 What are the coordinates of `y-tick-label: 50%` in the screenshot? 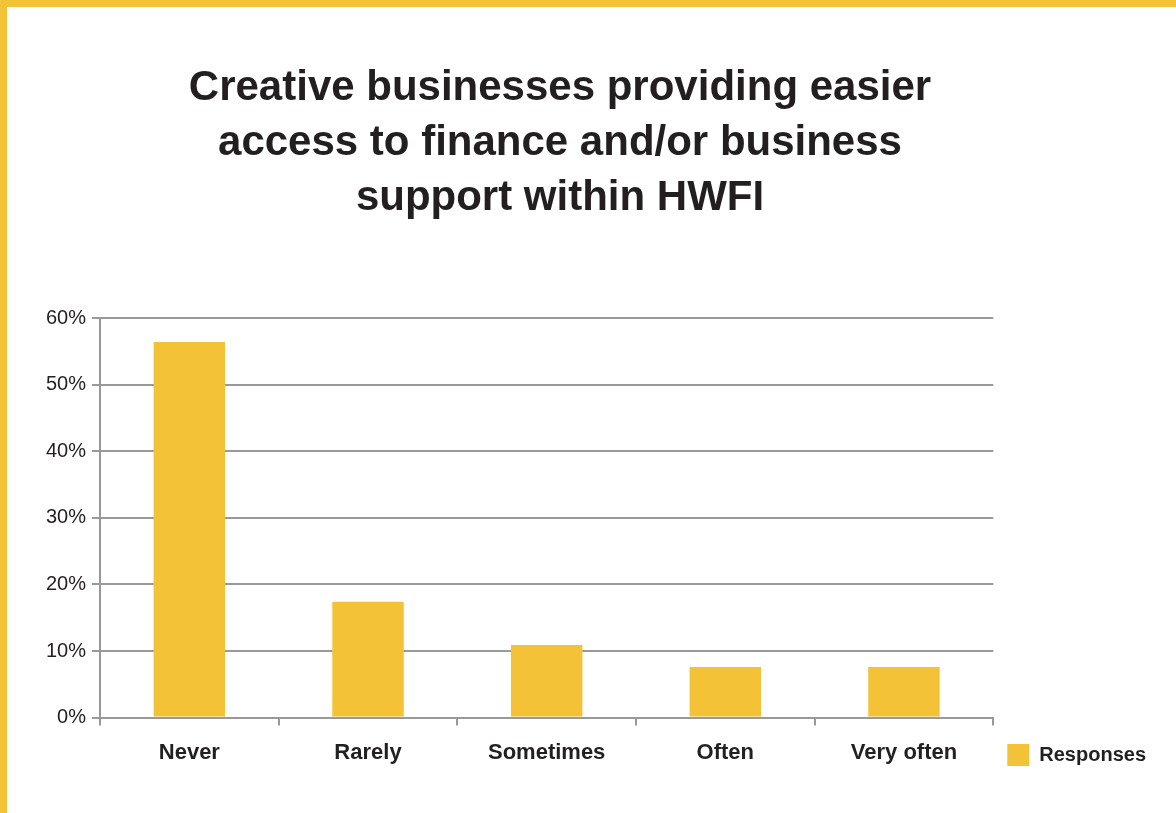 It's located at (66, 383).